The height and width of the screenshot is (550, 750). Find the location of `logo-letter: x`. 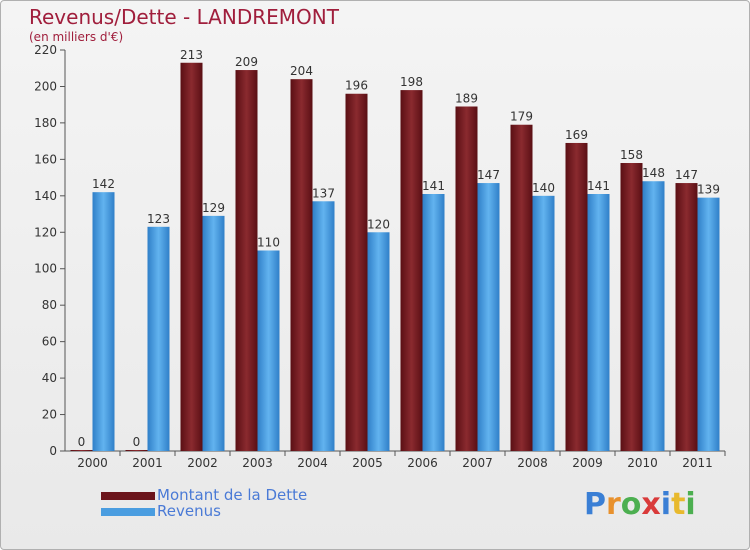

logo-letter: x is located at coordinates (651, 504).